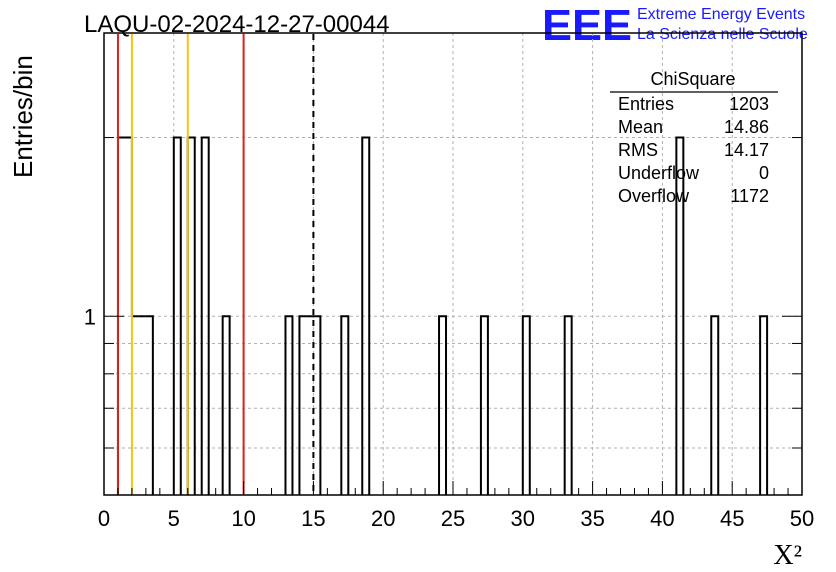 This screenshot has height=572, width=836. What do you see at coordinates (313, 518) in the screenshot?
I see `x-tick-label: 15` at bounding box center [313, 518].